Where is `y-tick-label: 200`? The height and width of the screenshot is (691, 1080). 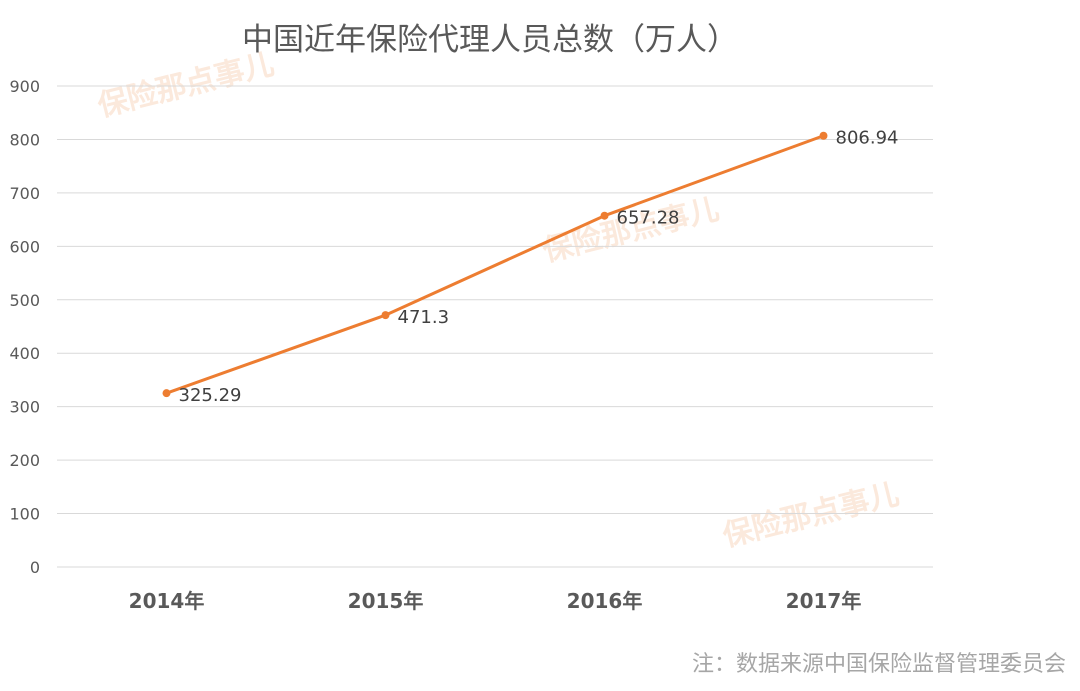
y-tick-label: 200 is located at coordinates (24, 460).